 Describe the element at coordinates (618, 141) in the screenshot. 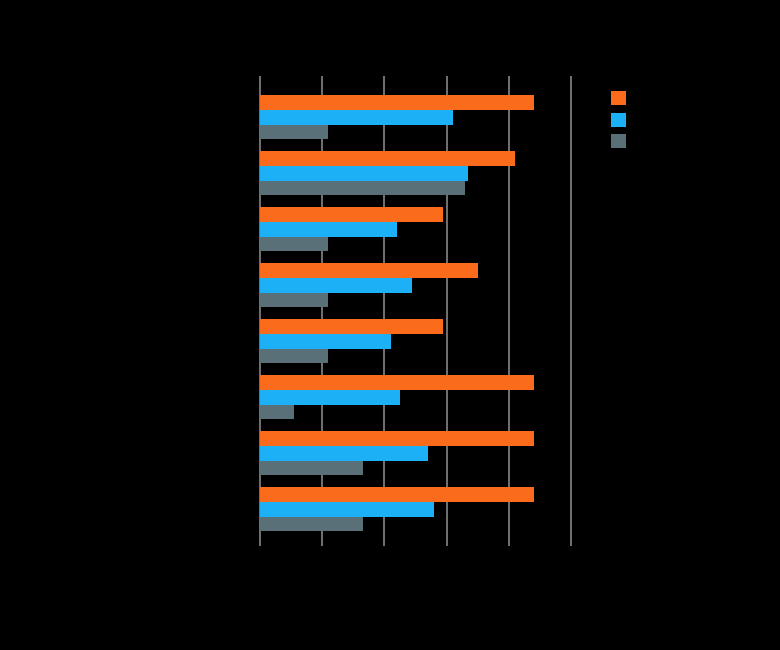

I see `legend-swatch-gray` at that location.